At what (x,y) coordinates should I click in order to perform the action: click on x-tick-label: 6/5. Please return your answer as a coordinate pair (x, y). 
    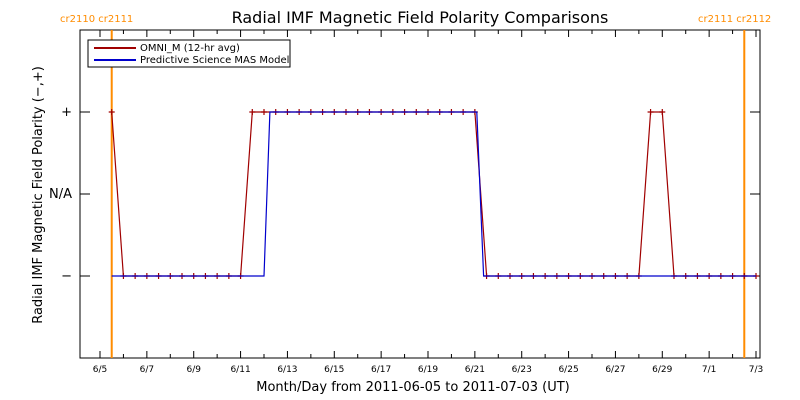
    Looking at the image, I should click on (100, 370).